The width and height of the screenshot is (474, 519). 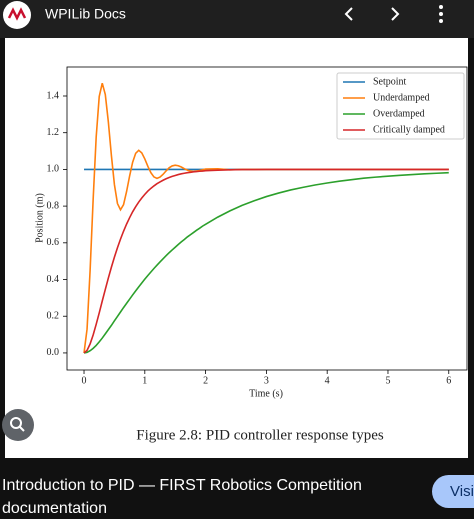 I want to click on legend-label: Critically damped, so click(x=409, y=129).